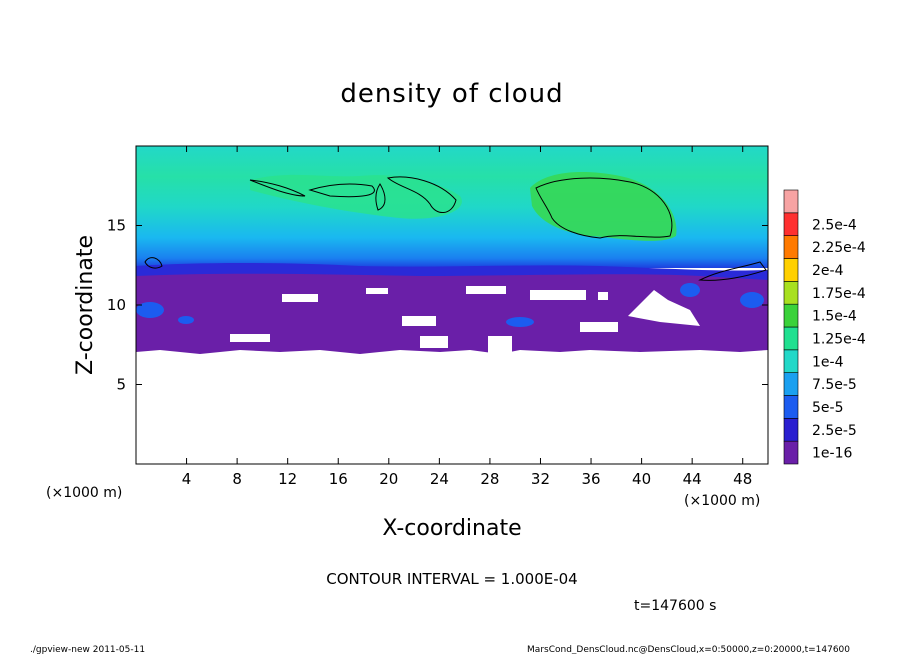 This screenshot has height=654, width=904. I want to click on colorbar-label: 1e-16, so click(832, 454).